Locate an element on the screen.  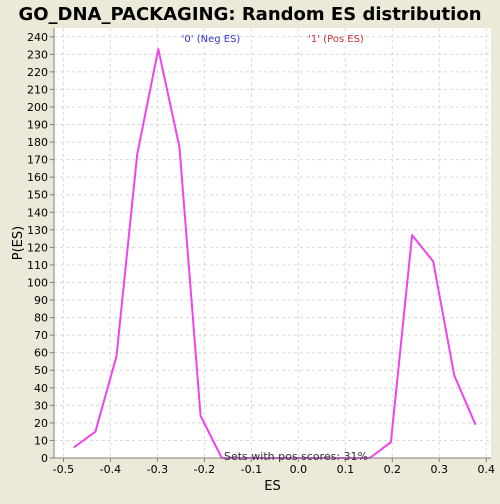
y-tick-label: 120 is located at coordinates (37, 247).